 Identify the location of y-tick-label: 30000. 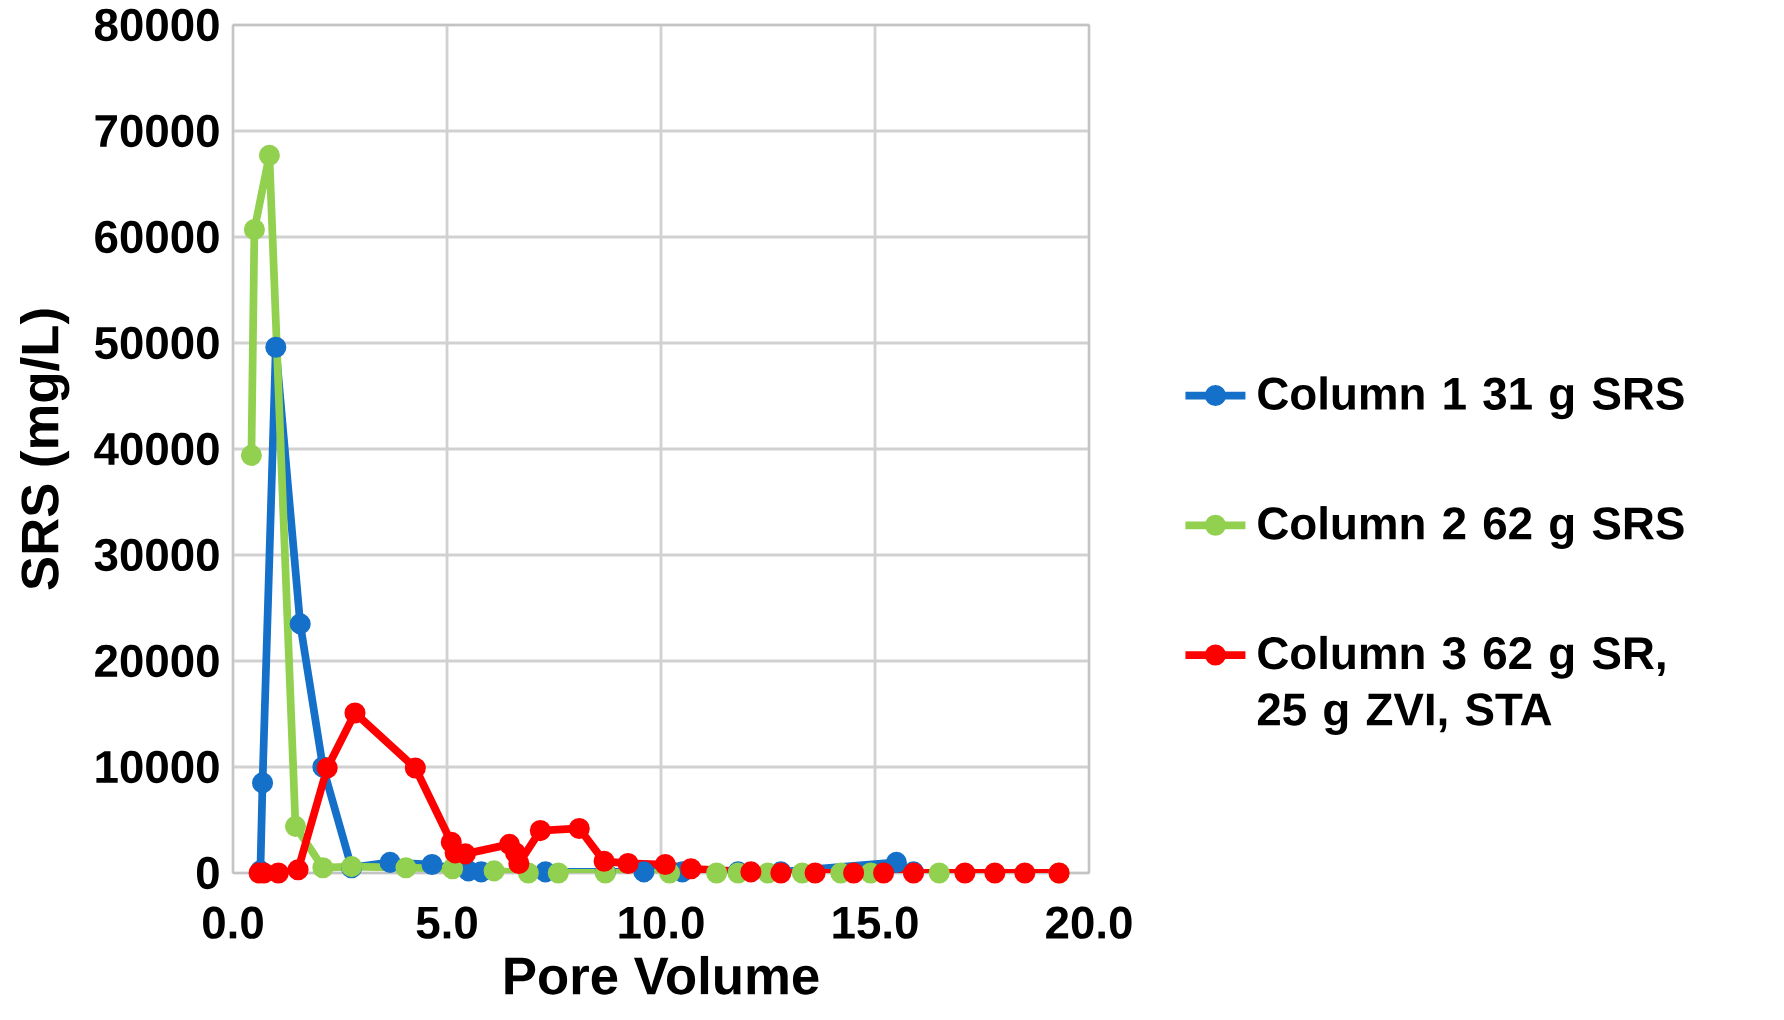
(156, 555).